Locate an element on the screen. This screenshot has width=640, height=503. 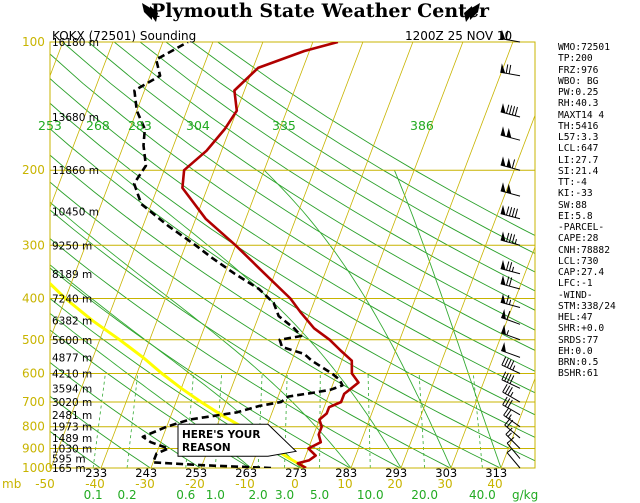
wind-barbs is located at coordinates (510, 249).